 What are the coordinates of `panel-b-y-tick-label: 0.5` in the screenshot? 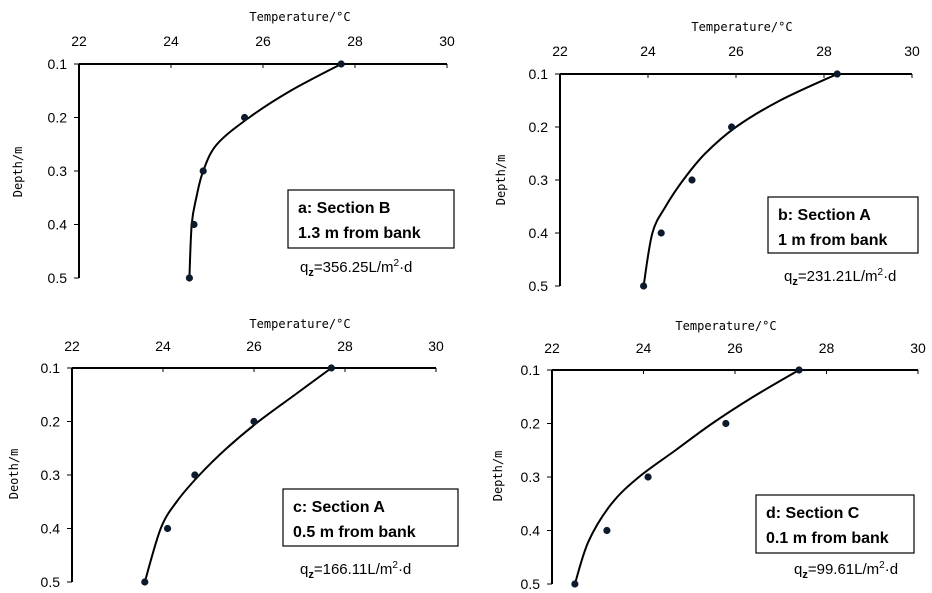 It's located at (539, 286).